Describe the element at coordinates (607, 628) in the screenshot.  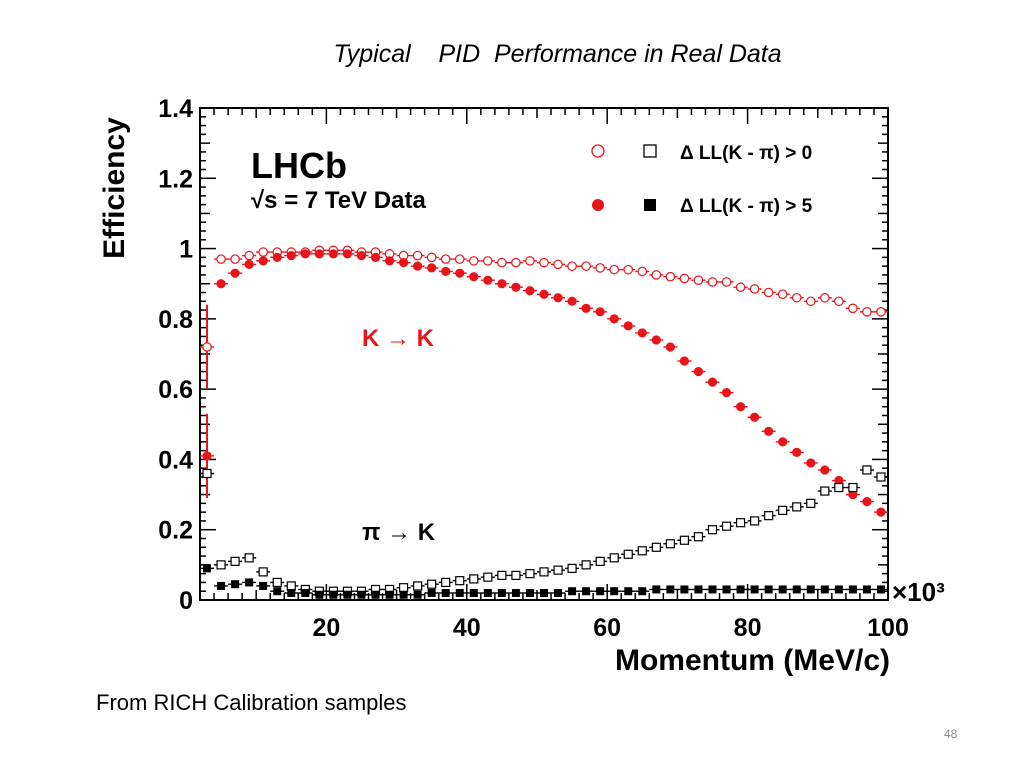
I see `x-tick-label: 60` at that location.